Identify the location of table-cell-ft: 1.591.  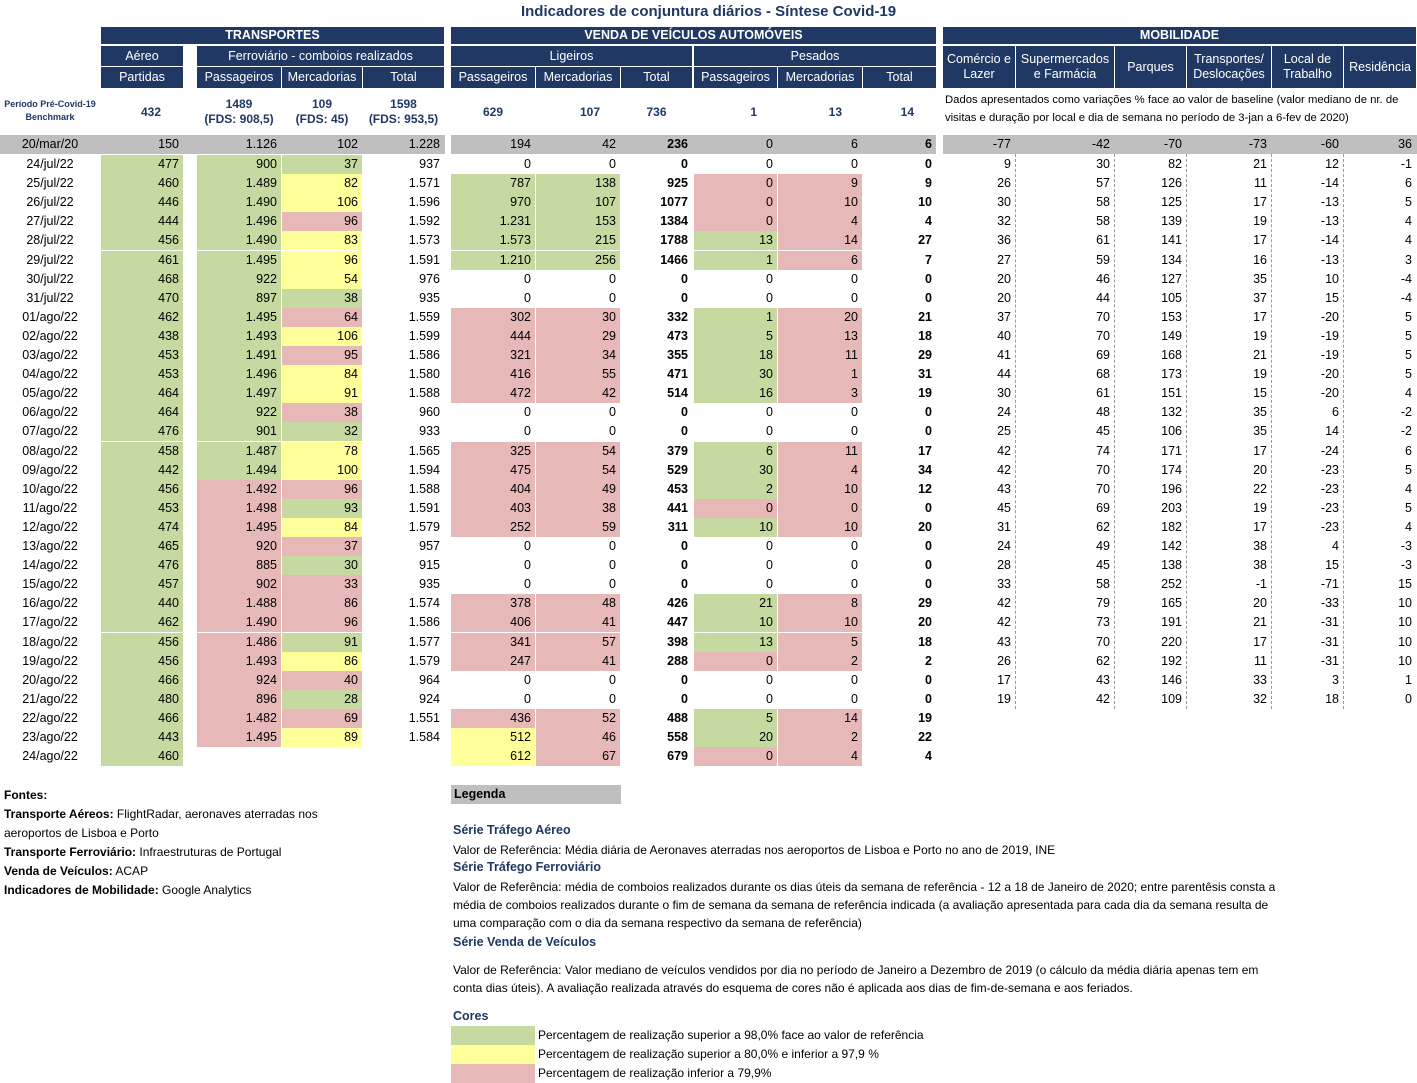
(424, 259).